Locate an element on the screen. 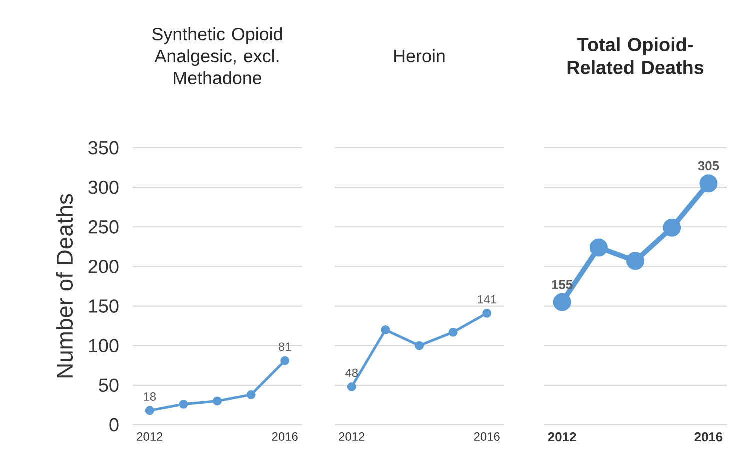  data-label: 141 is located at coordinates (487, 299).